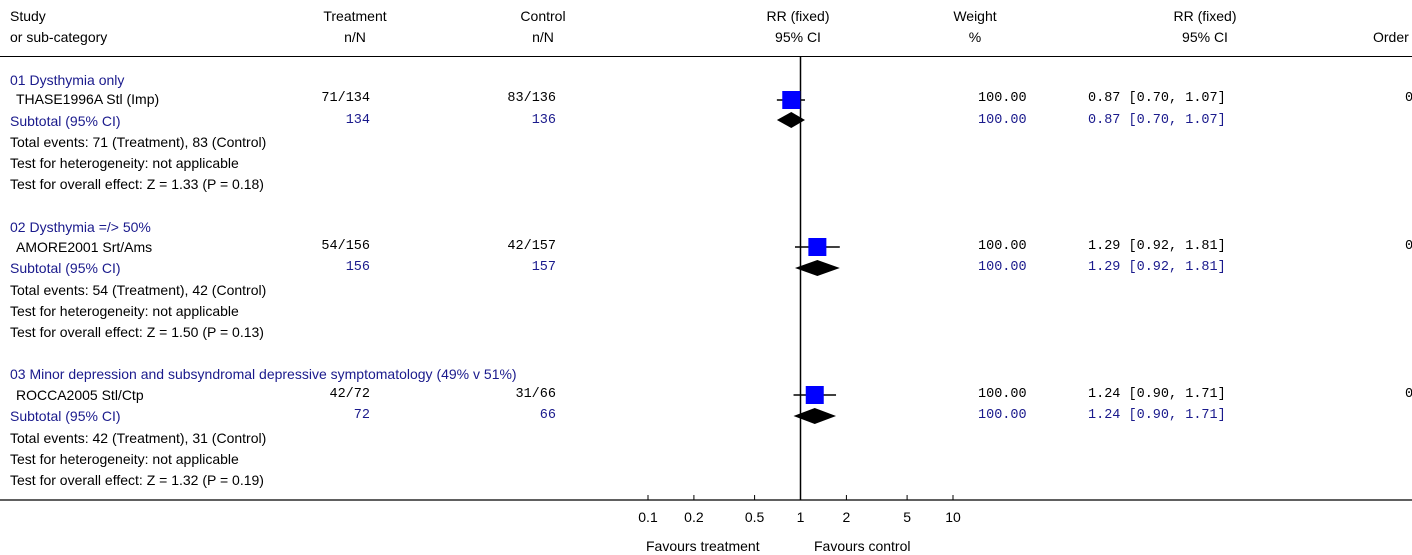 Image resolution: width=1412 pixels, height=555 pixels. Describe the element at coordinates (543, 16) in the screenshot. I see `header-control: Control` at that location.